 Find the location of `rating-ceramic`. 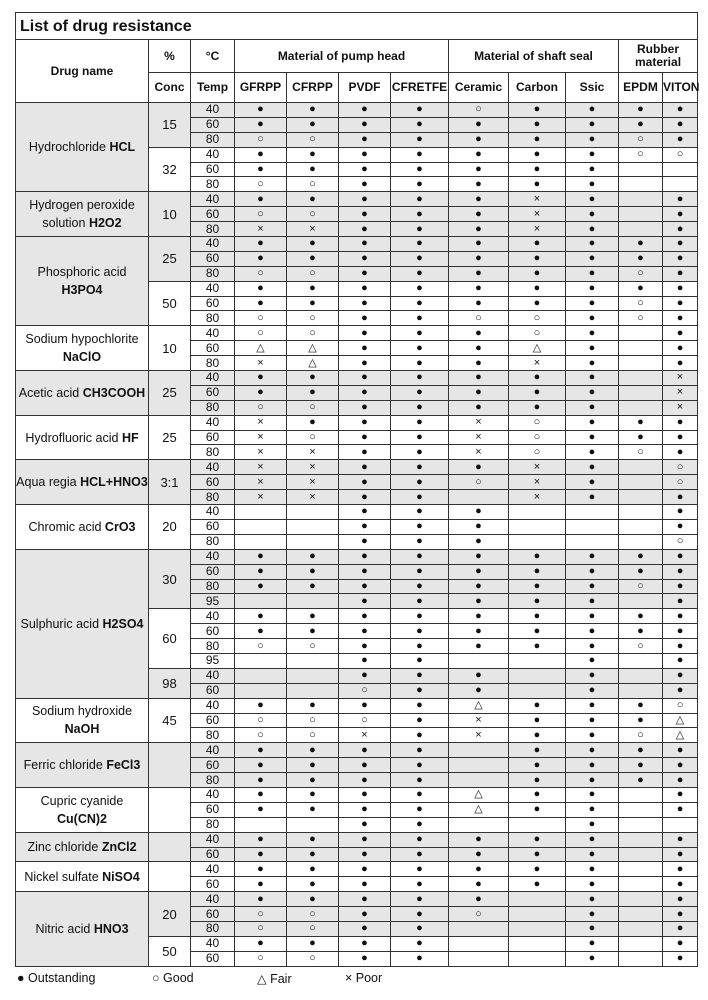

rating-ceramic is located at coordinates (478, 824).